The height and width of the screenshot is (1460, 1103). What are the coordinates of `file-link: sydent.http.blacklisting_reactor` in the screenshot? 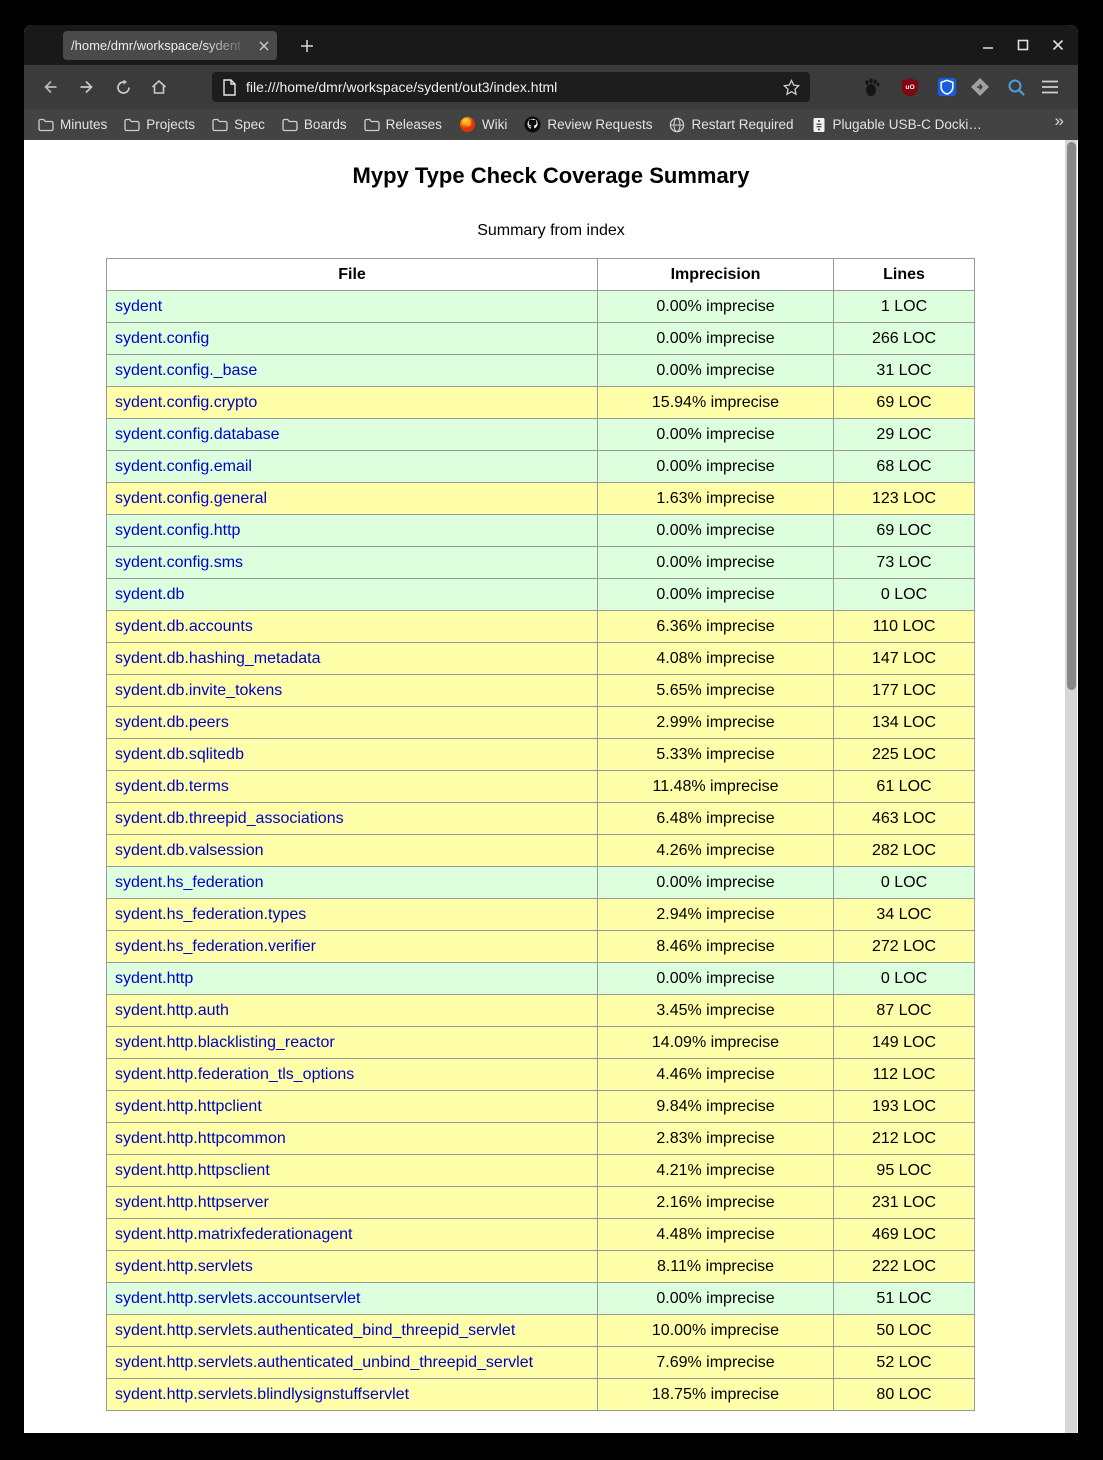 It's located at (225, 1042).